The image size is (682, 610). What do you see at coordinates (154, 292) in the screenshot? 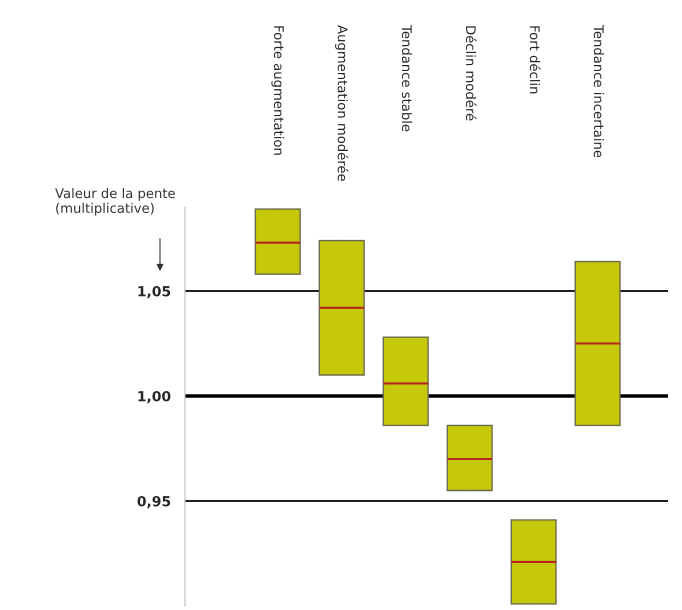
I see `y-tick-label: 1,05` at bounding box center [154, 292].